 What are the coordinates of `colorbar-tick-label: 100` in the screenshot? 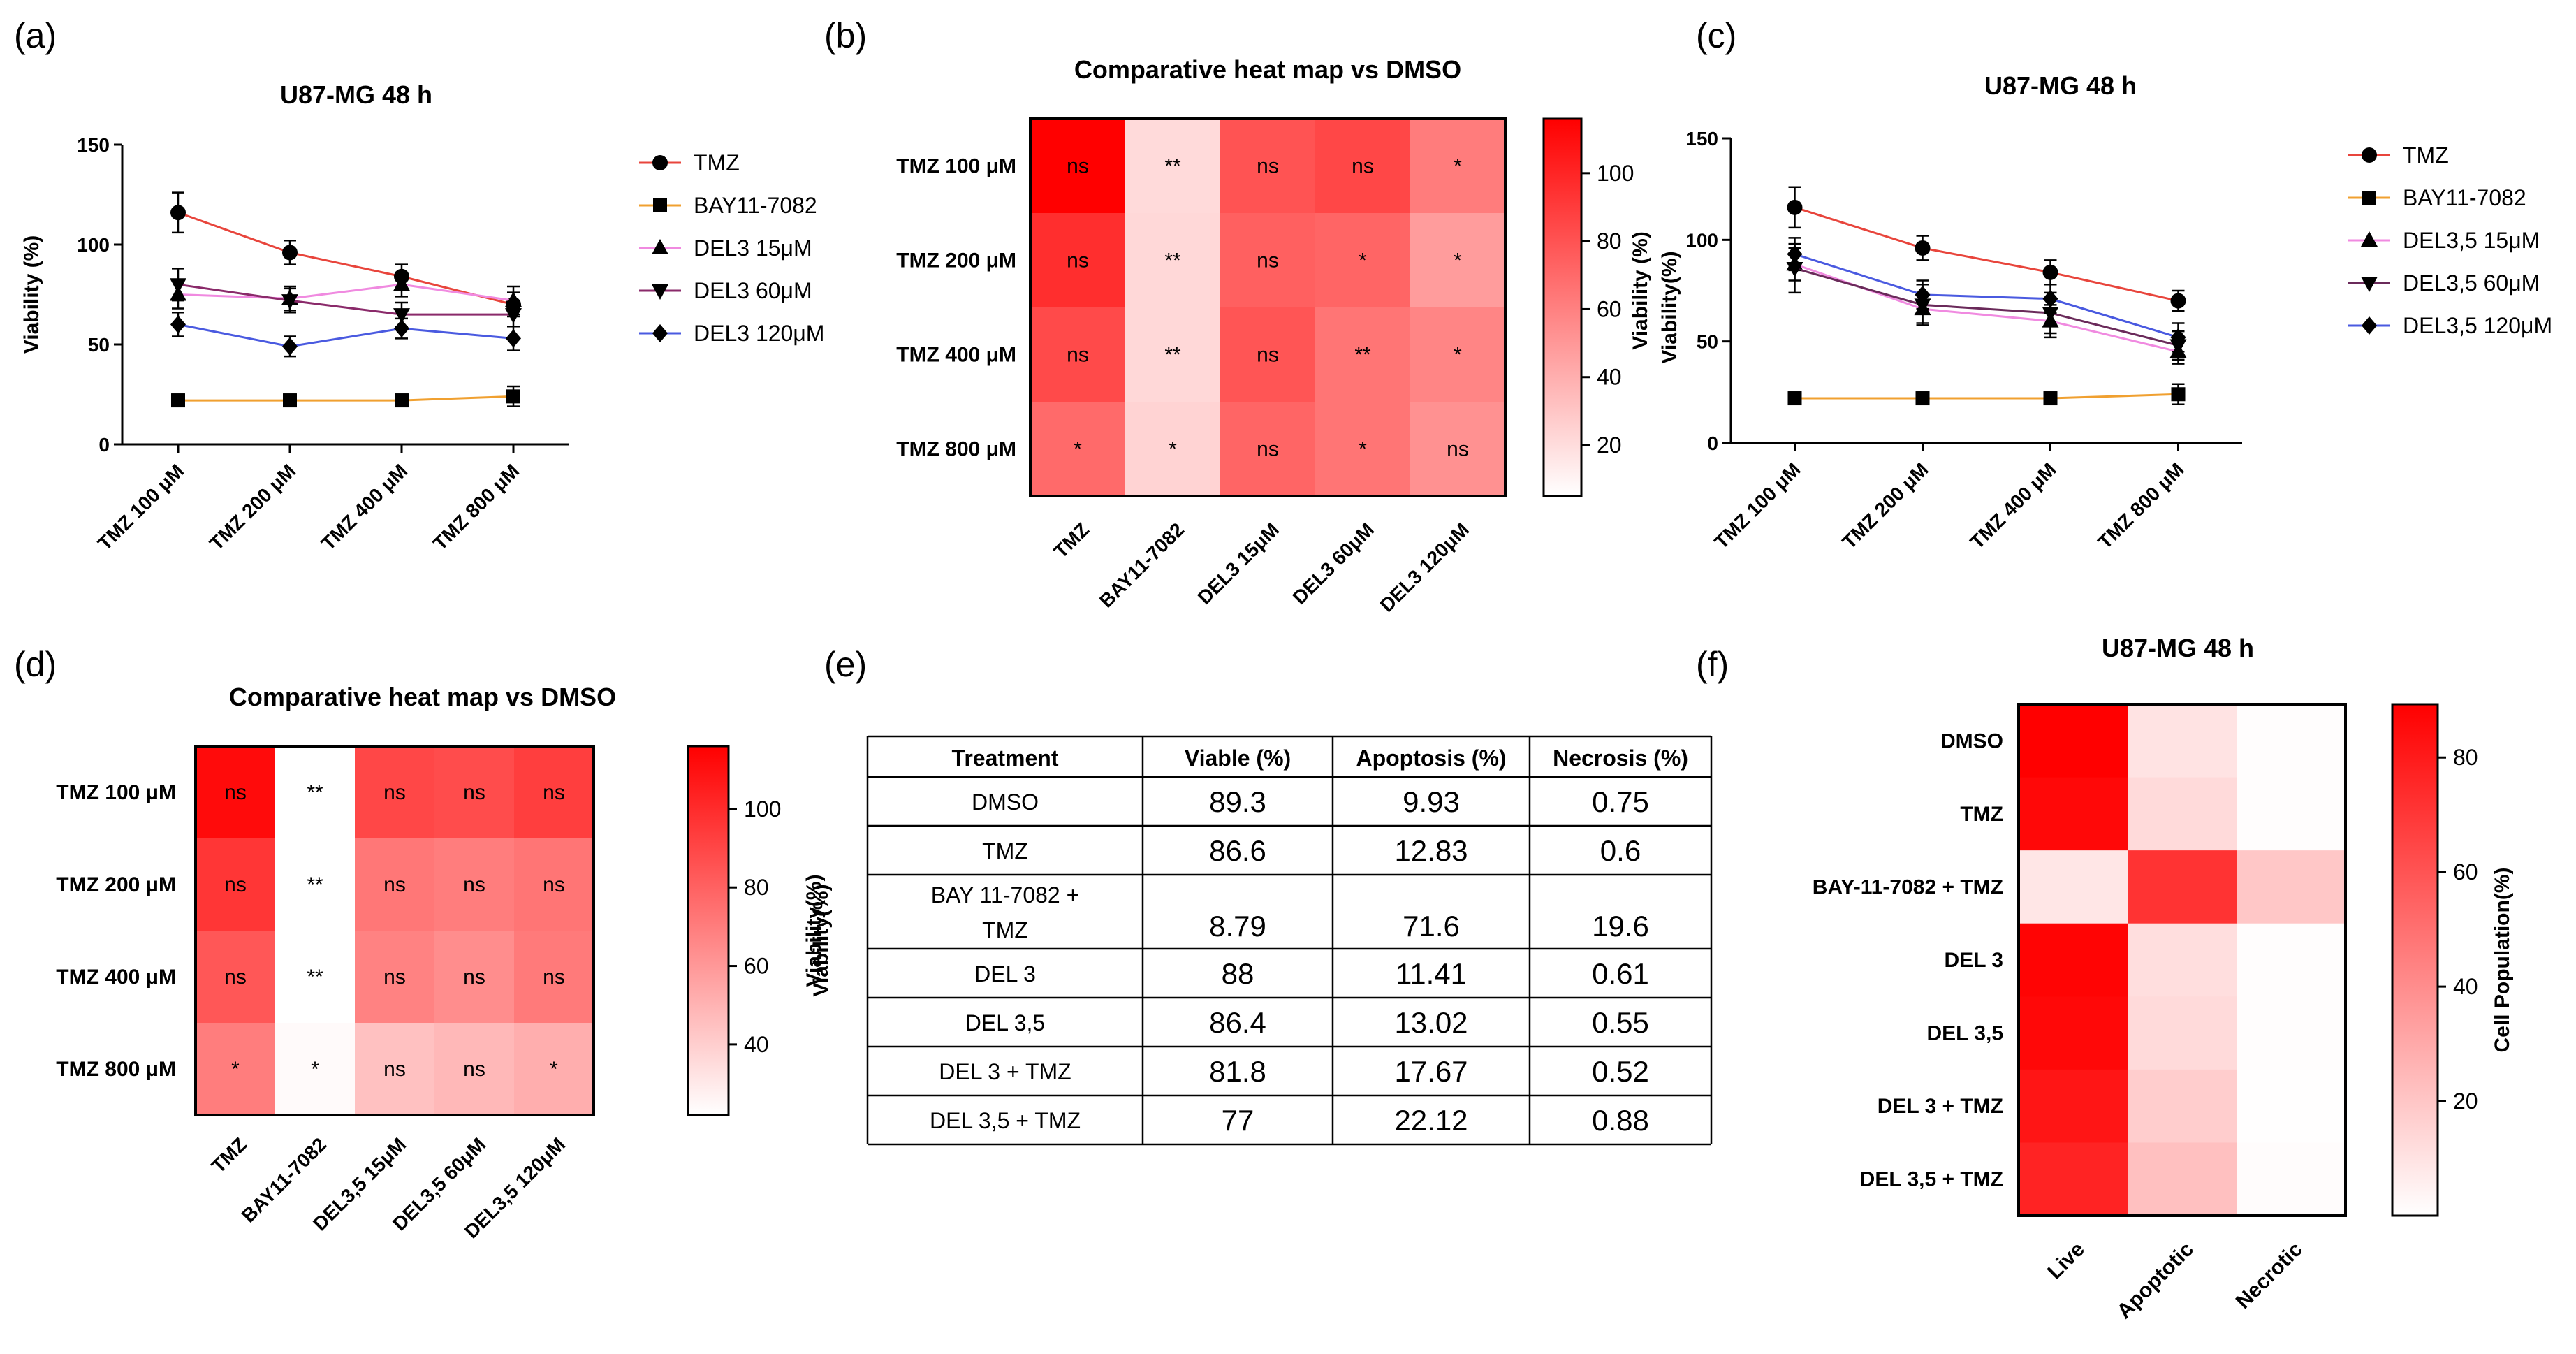 It's located at (1616, 173).